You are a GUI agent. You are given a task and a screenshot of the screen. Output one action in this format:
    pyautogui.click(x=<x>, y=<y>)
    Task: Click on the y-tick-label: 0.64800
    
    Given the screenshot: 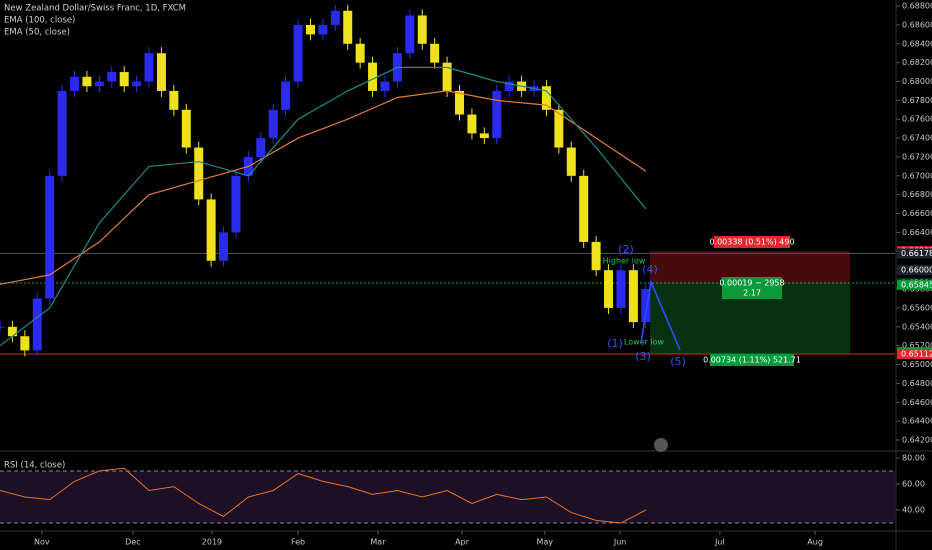 What is the action you would take?
    pyautogui.click(x=917, y=383)
    